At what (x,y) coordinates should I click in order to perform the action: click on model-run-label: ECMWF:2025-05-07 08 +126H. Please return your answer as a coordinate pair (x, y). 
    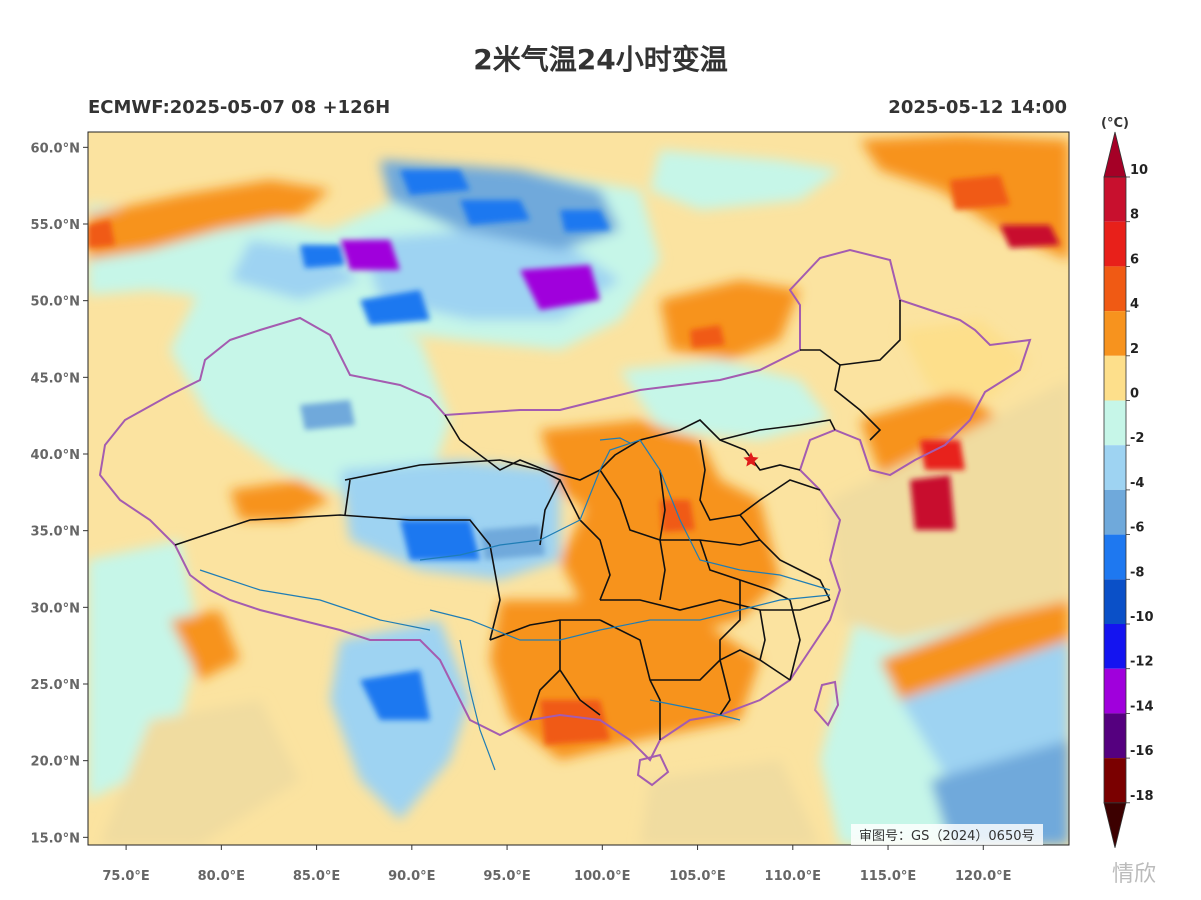
    Looking at the image, I should click on (239, 107).